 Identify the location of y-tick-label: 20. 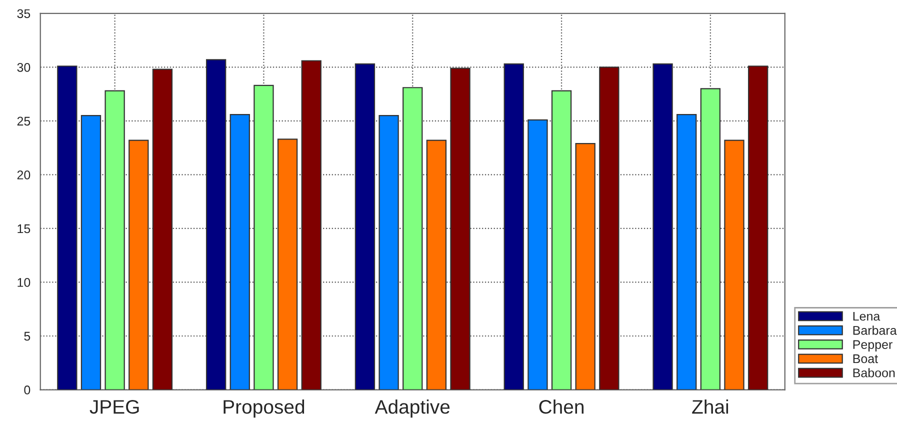
(23, 175).